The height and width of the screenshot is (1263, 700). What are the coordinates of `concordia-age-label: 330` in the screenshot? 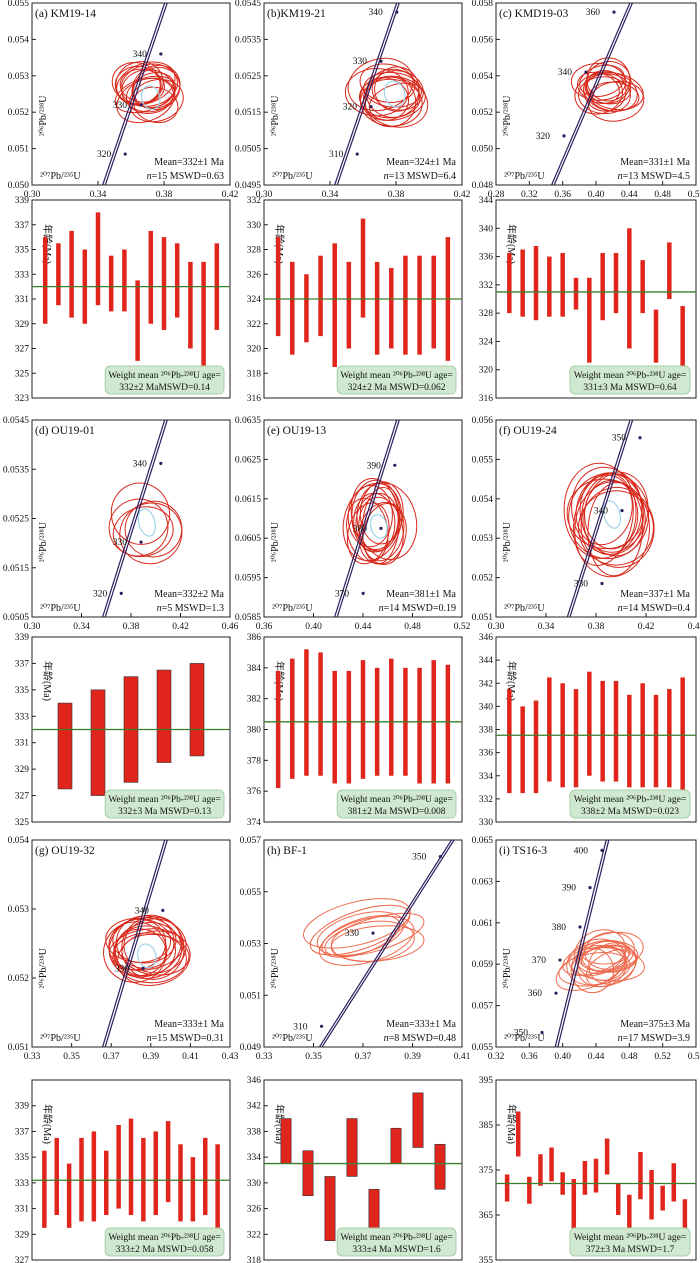 It's located at (352, 934).